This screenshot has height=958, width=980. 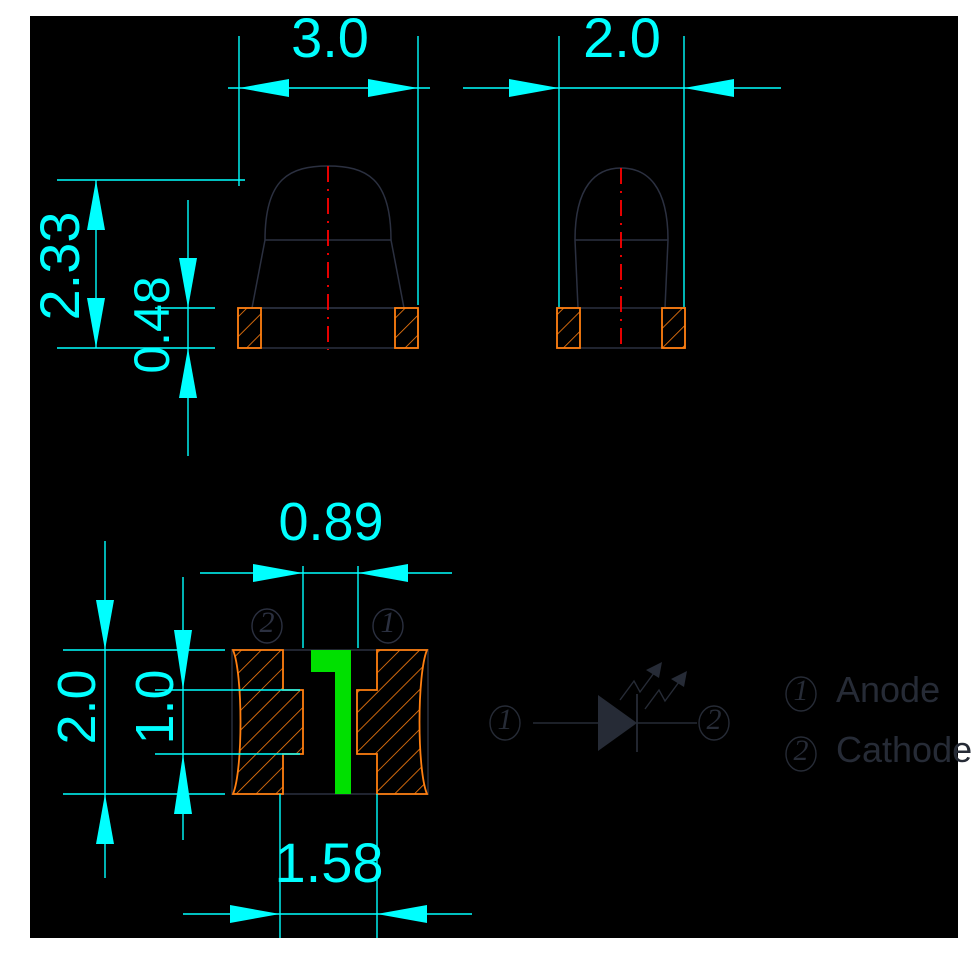 I want to click on cathode-marker, so click(x=331, y=722).